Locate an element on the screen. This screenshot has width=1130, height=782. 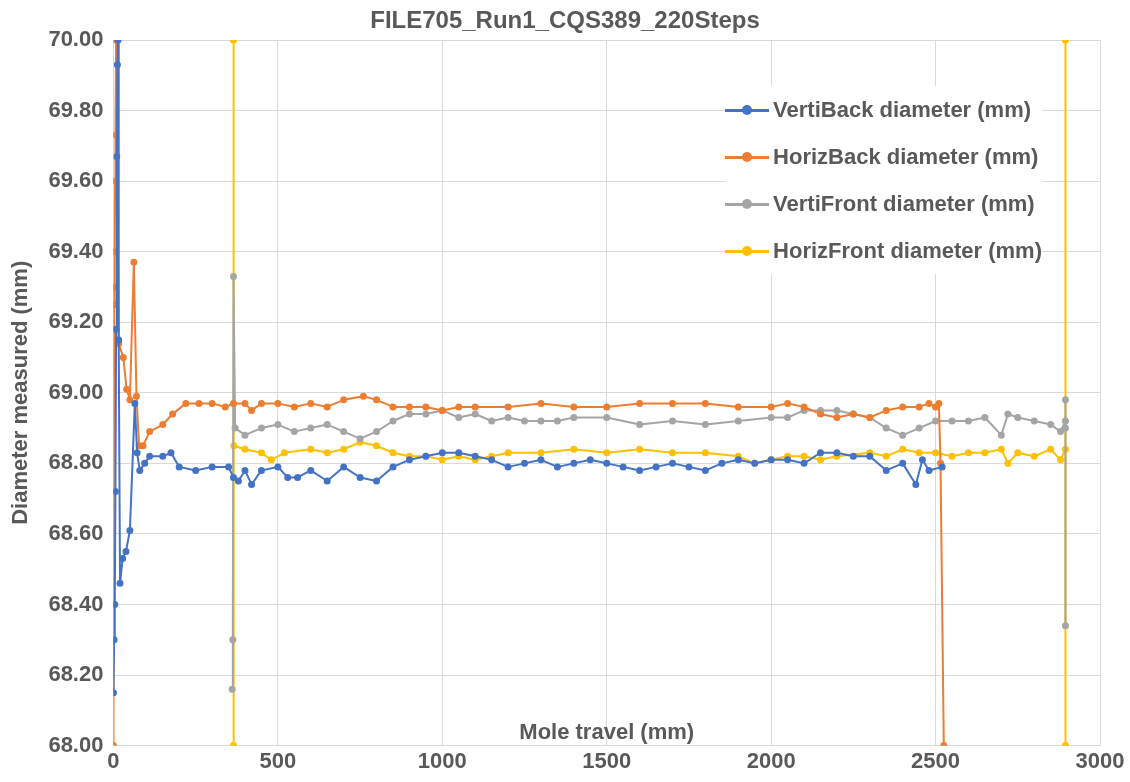
x-tick-label: 0 is located at coordinates (113, 760).